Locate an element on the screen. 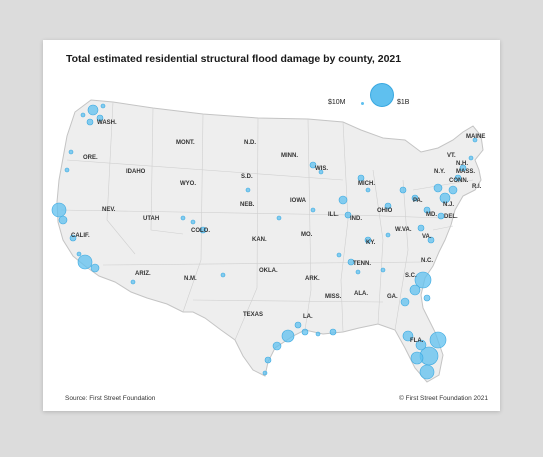 This screenshot has width=543, height=457. state-label-wis: WIS. is located at coordinates (321, 169).